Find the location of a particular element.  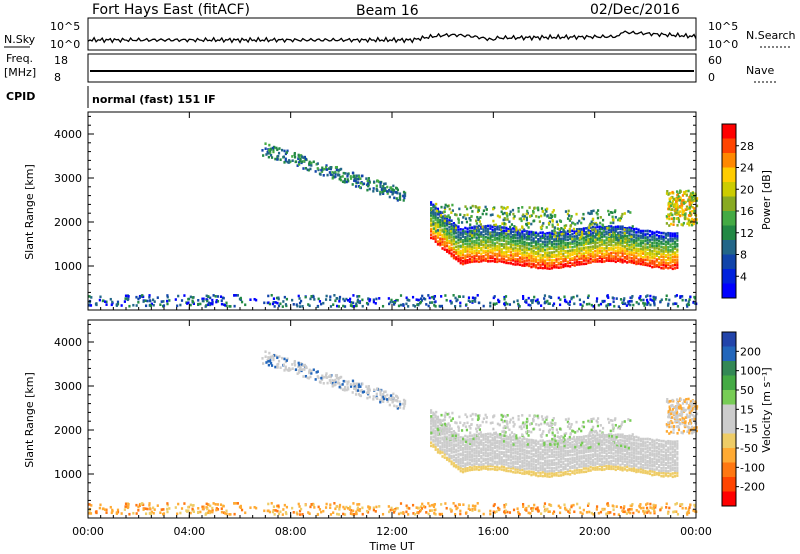

noise-panel-frame is located at coordinates (392, 34).